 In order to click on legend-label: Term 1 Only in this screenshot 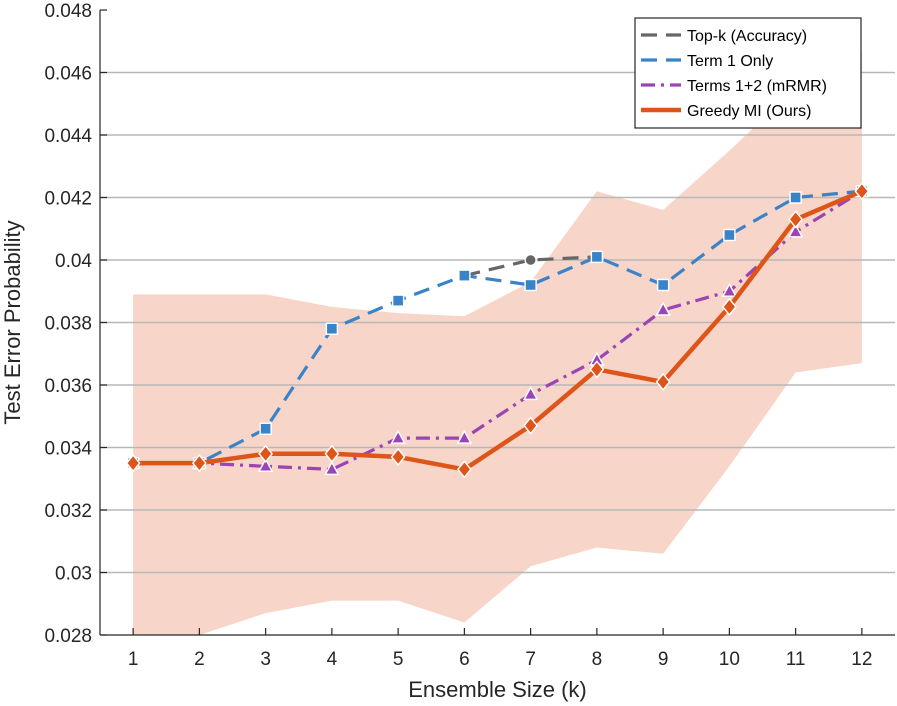, I will do `click(730, 61)`.